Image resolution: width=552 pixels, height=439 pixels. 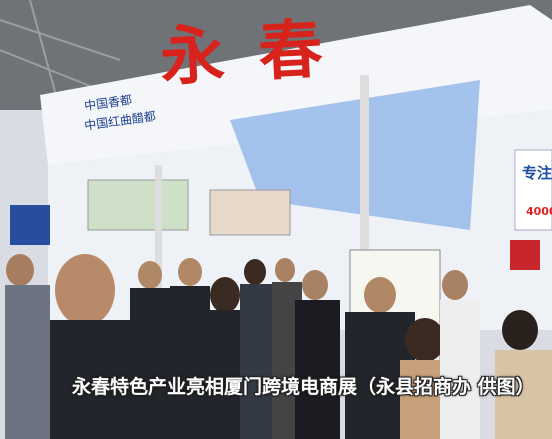 I want to click on panel-text: 专注, so click(x=537, y=173).